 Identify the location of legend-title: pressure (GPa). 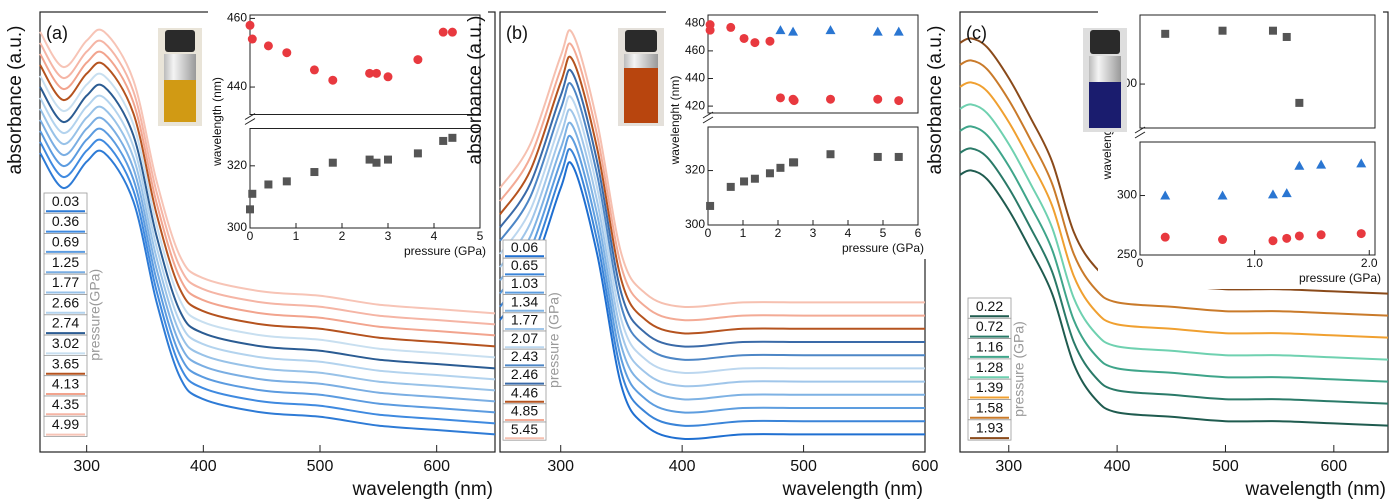
(554, 340).